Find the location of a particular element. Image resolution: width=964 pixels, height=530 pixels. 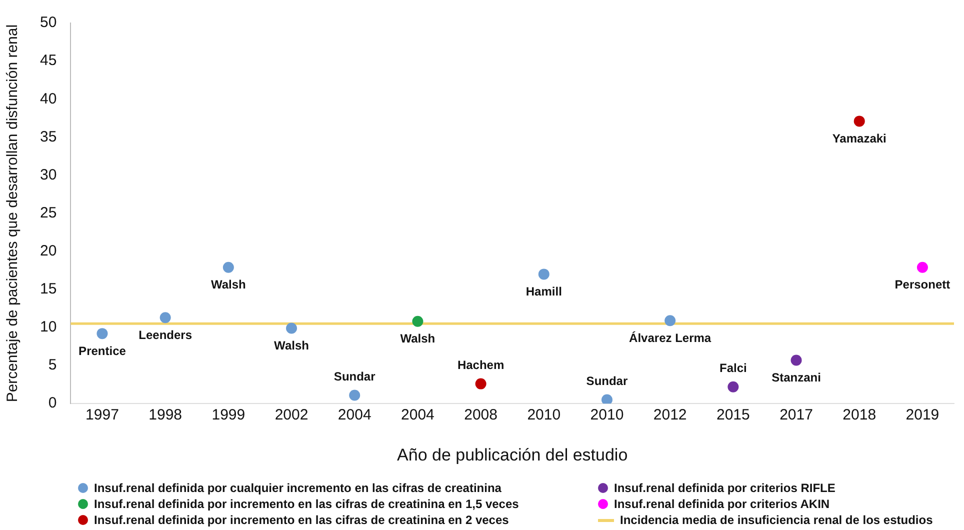

y-tick-label: 45 is located at coordinates (48, 61).